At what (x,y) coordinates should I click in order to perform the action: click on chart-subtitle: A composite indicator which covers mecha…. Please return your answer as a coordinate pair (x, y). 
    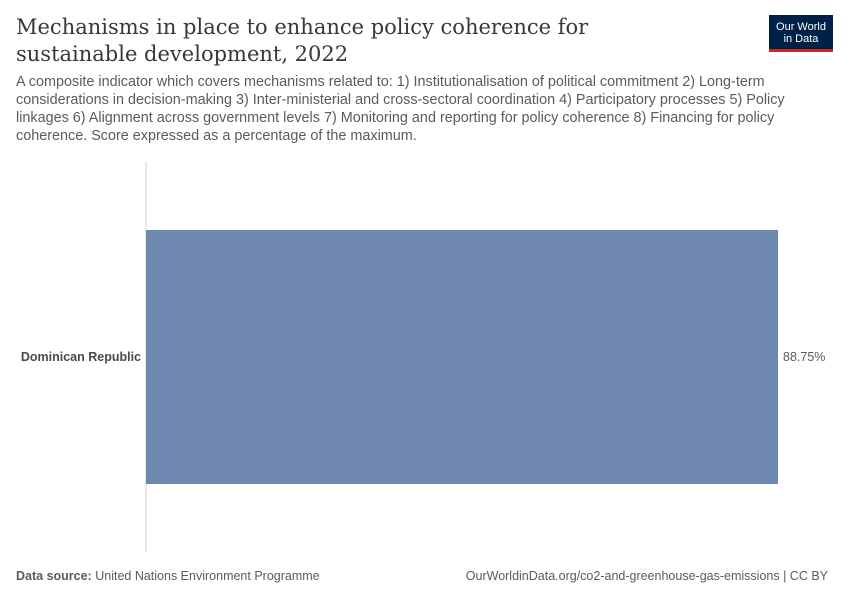
    Looking at the image, I should click on (400, 109).